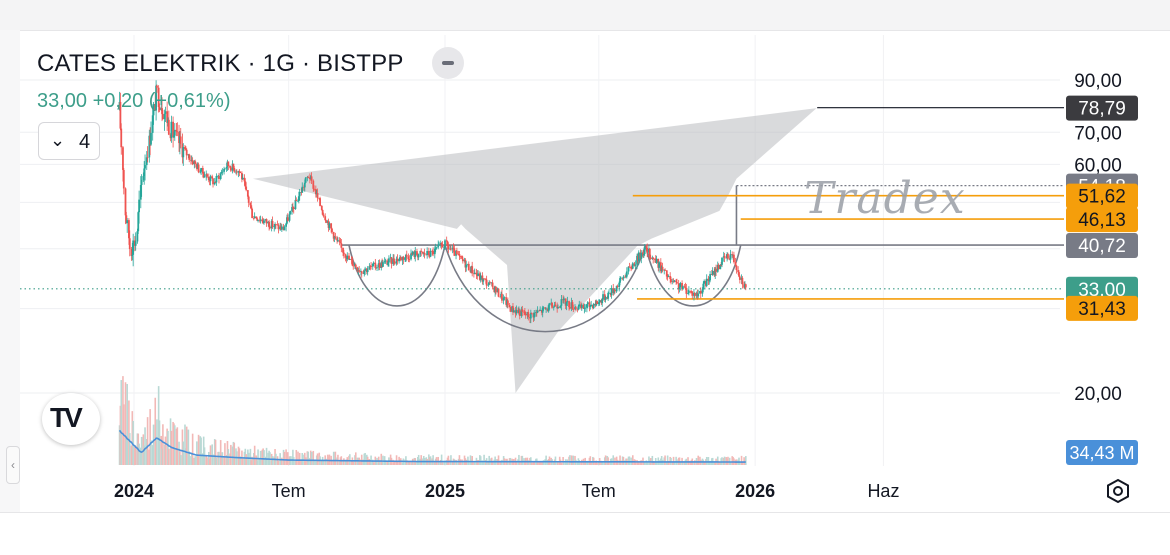  Describe the element at coordinates (13, 465) in the screenshot. I see `collapse-handle: ‹` at that location.